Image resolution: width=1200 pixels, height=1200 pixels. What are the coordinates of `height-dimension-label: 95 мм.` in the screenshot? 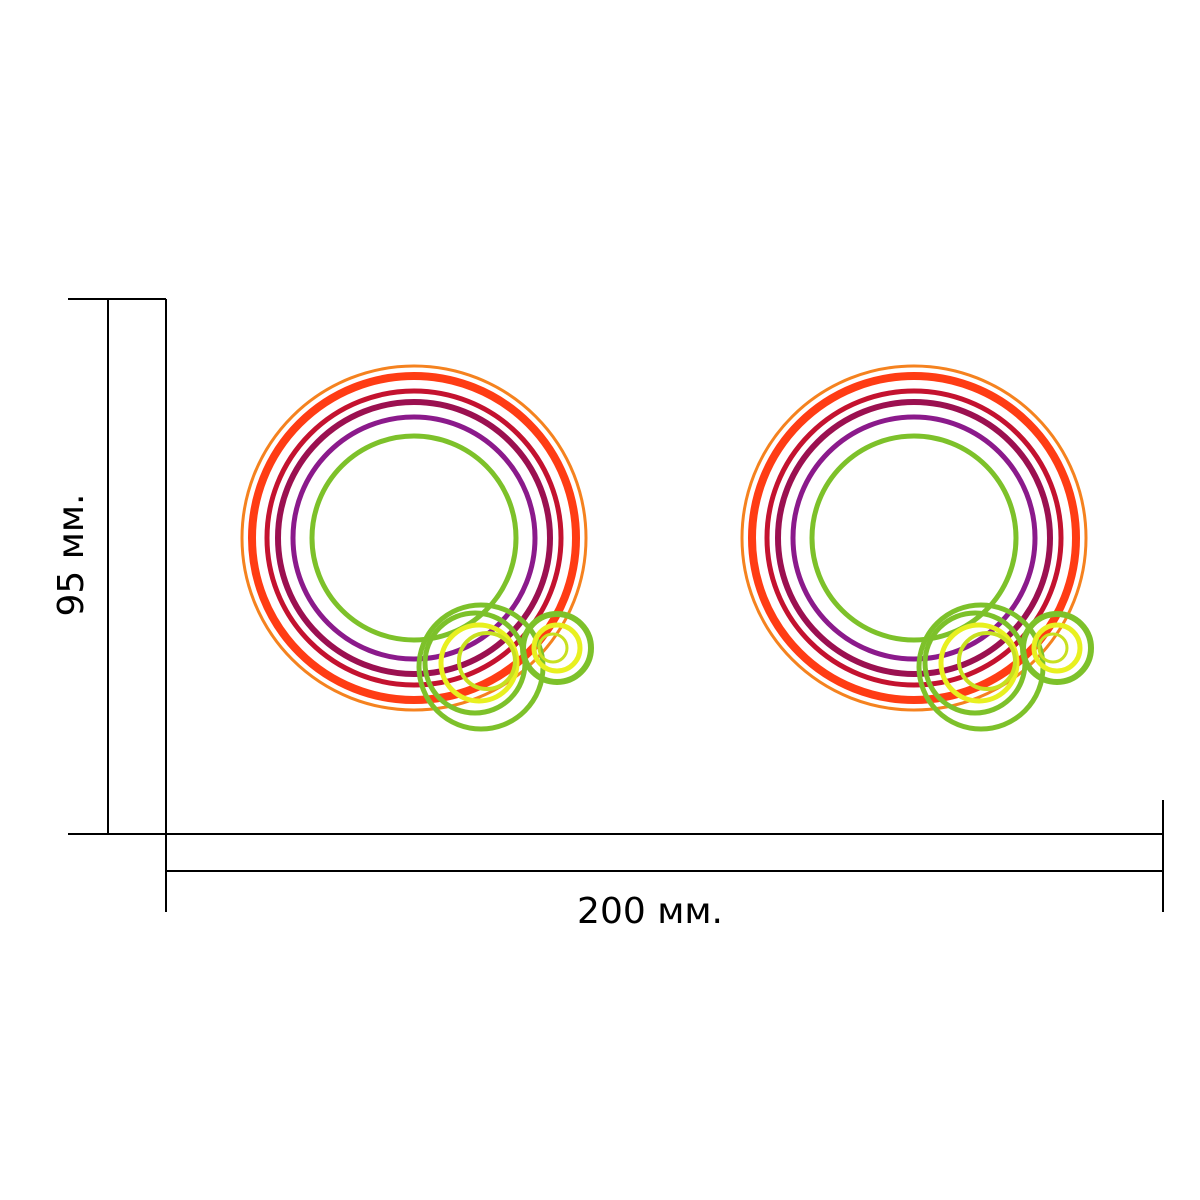 It's located at (71, 555).